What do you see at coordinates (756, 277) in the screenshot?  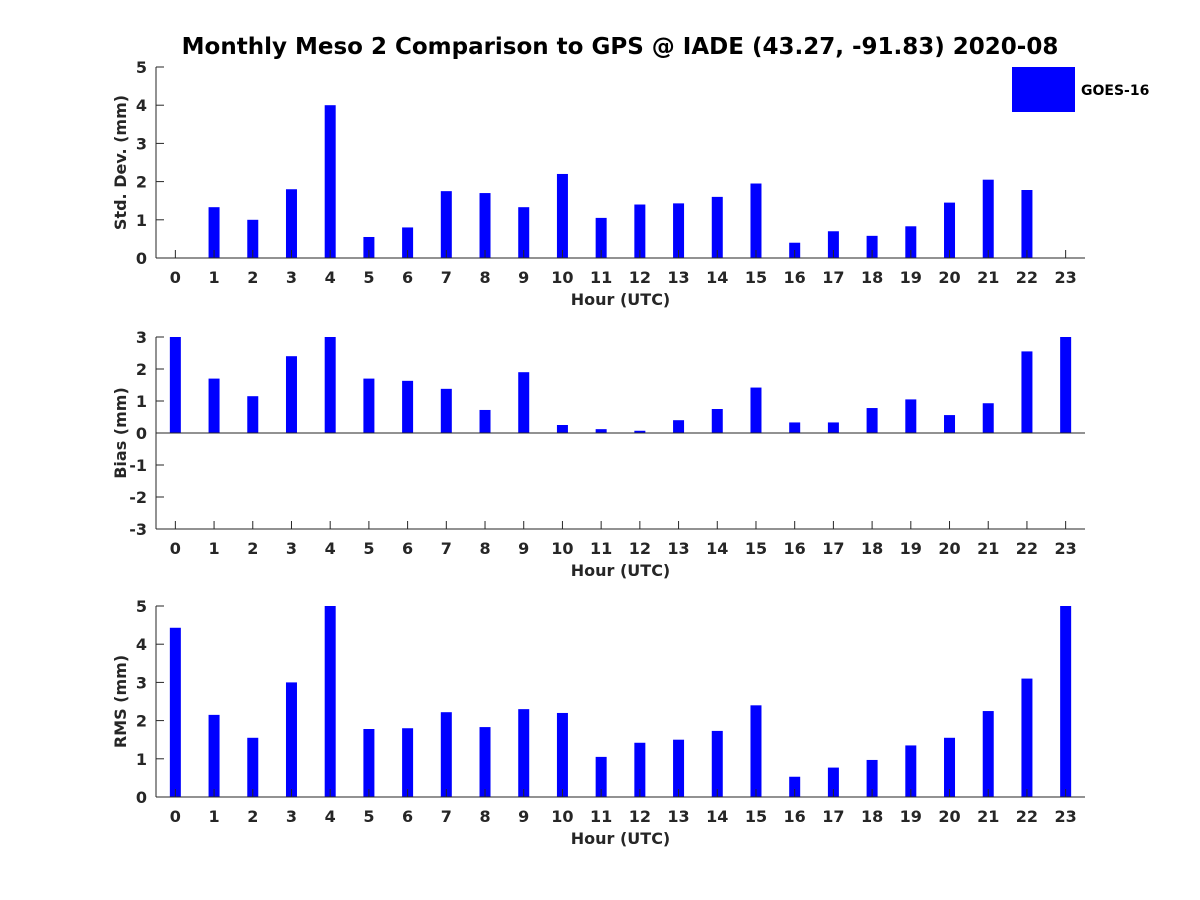 I see `x-tick-label-std-dev: 15` at bounding box center [756, 277].